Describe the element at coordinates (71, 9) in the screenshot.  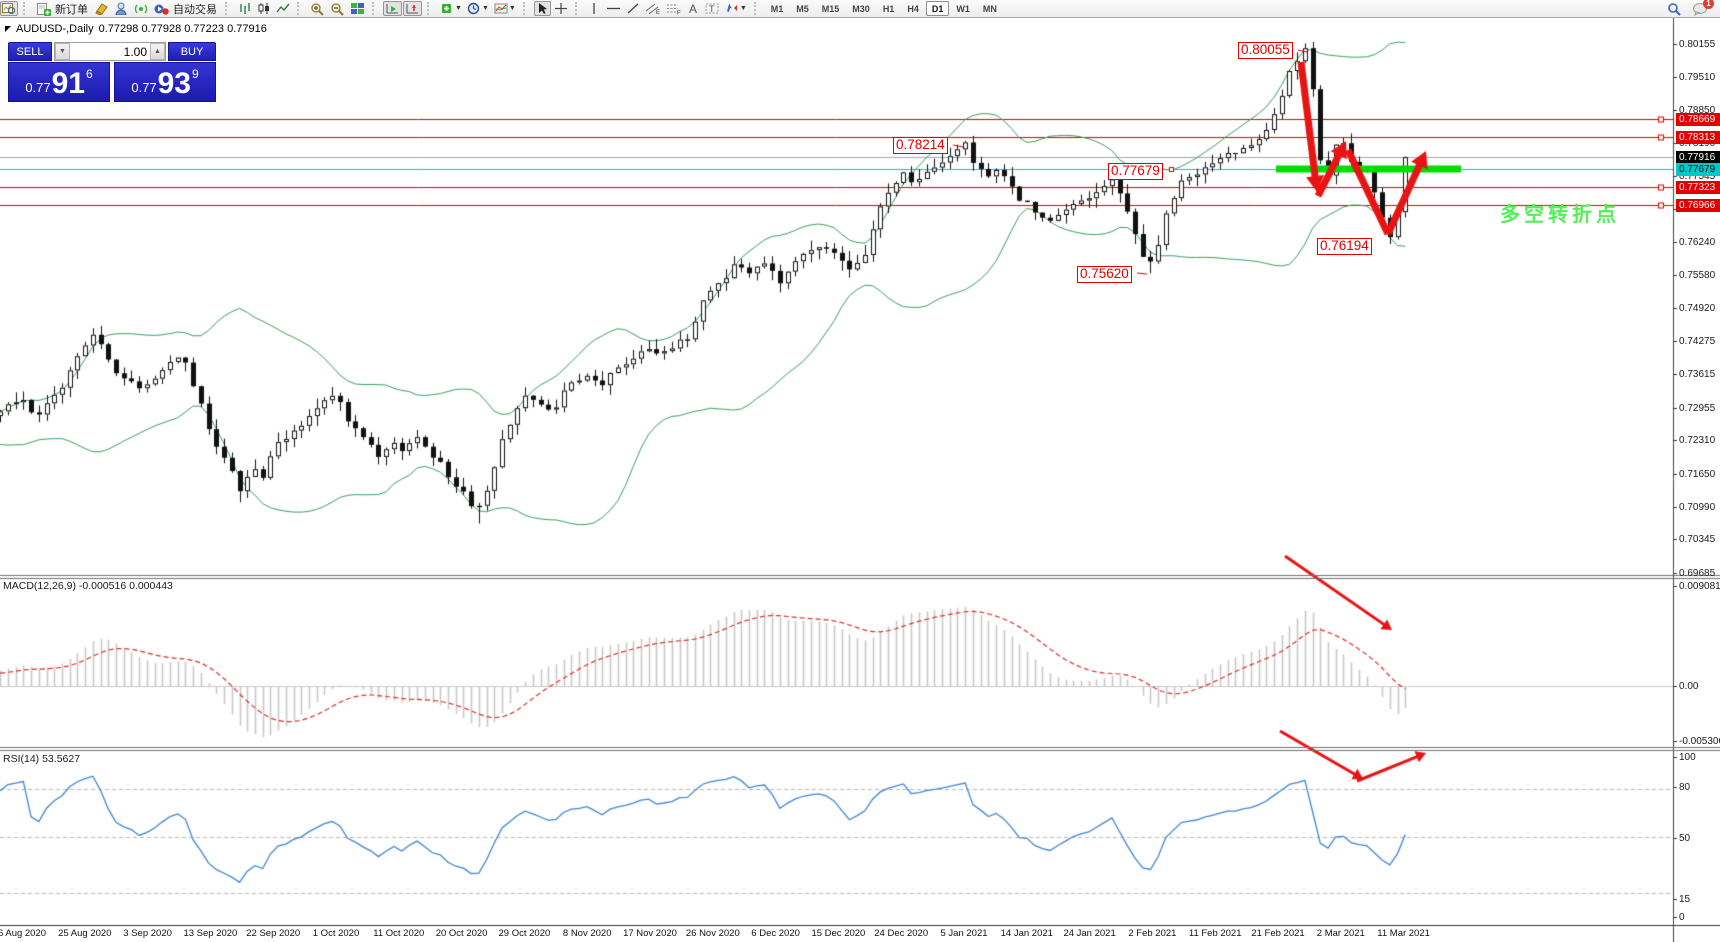
I see `new-order-label: 新订单` at that location.